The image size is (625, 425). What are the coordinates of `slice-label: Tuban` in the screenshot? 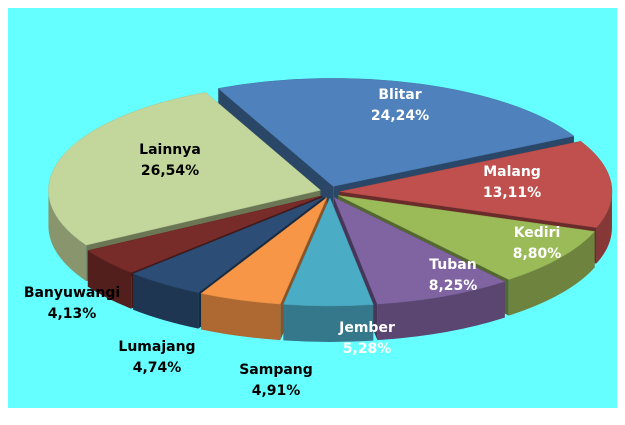 It's located at (452, 265).